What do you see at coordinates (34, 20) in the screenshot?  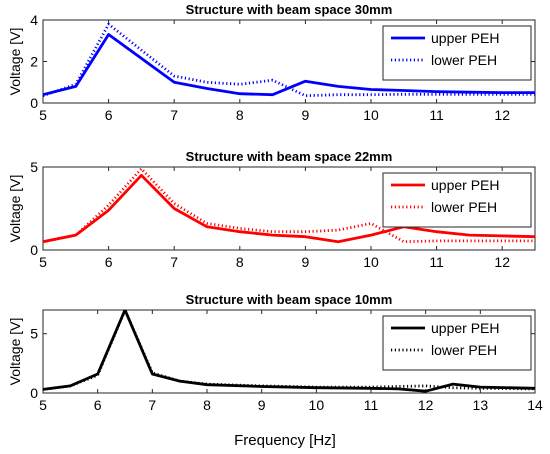 I see `y-tick-label: 4` at bounding box center [34, 20].